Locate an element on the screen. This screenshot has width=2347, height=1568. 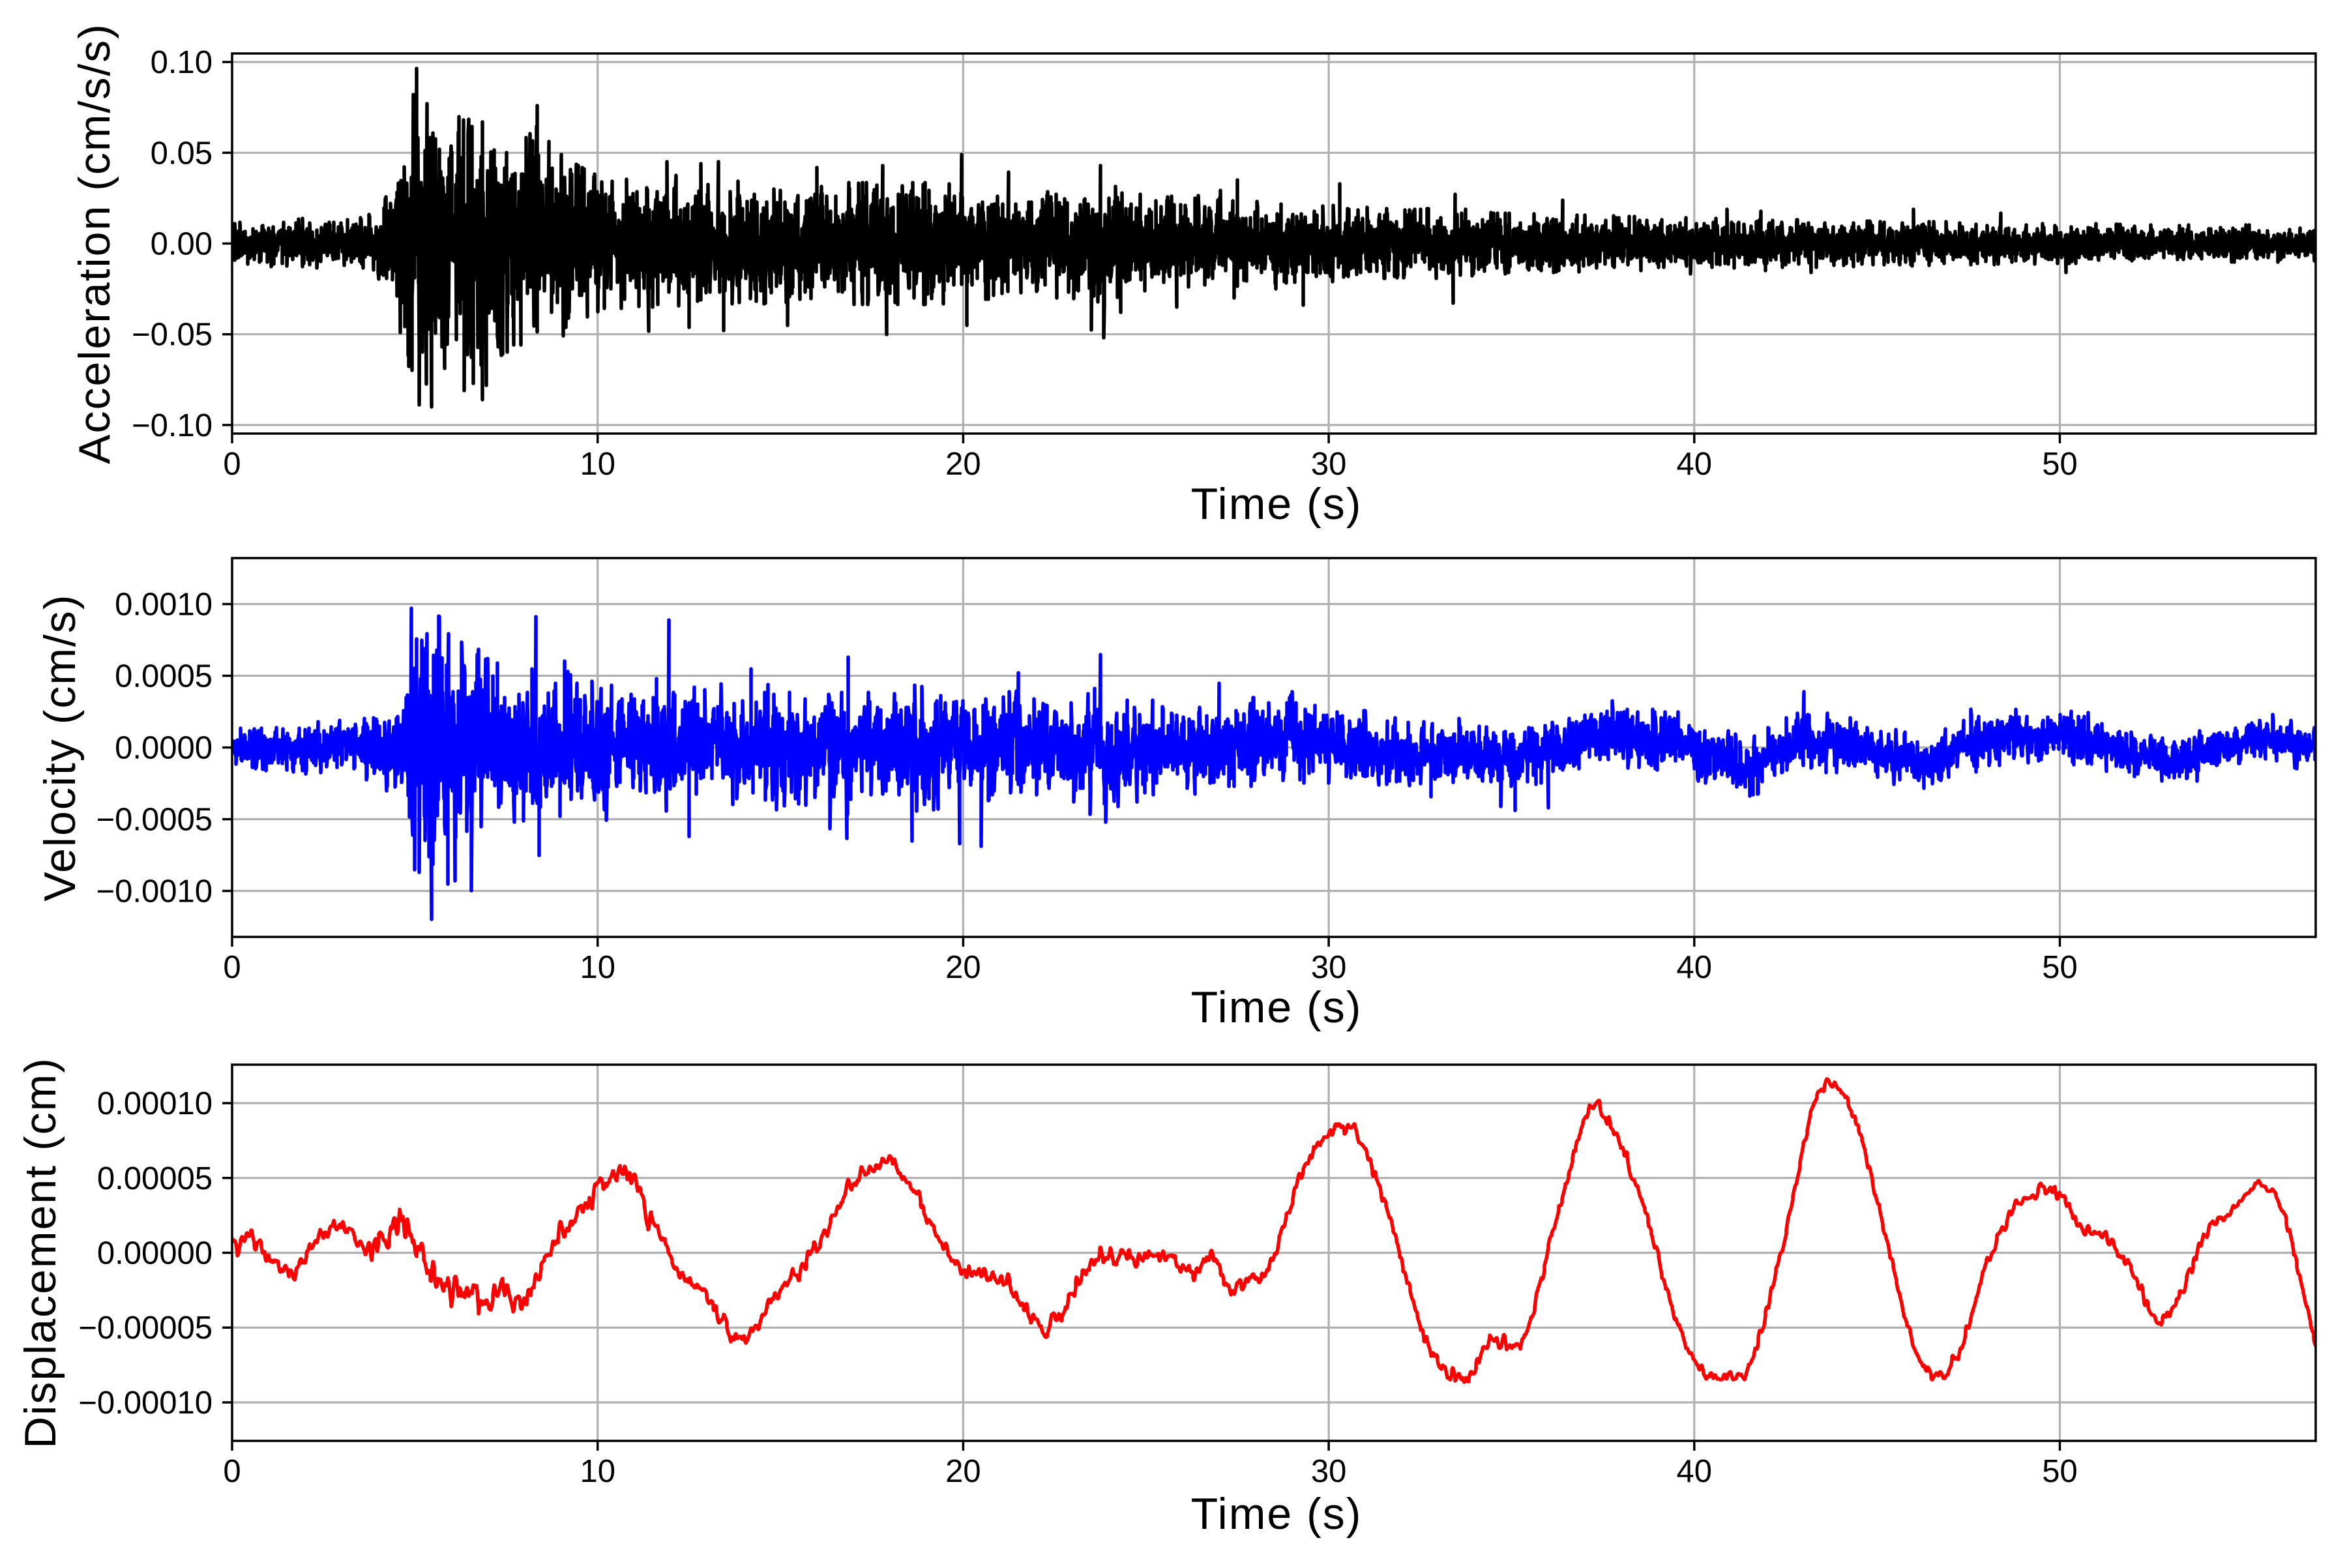
svg-text: 0.00000 is located at coordinates (155, 1254).